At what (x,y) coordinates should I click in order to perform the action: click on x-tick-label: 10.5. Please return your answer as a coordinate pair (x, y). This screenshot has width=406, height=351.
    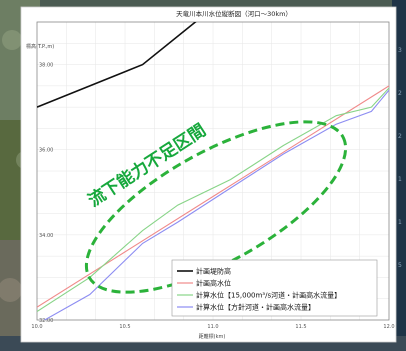
    Looking at the image, I should click on (124, 327).